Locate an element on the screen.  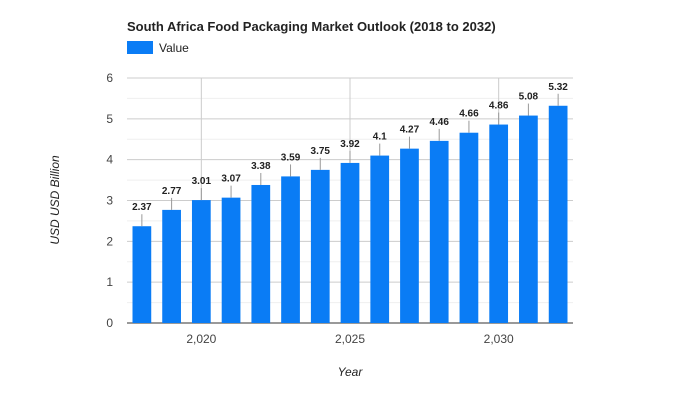
y-tick-label: 6 is located at coordinates (109, 78).